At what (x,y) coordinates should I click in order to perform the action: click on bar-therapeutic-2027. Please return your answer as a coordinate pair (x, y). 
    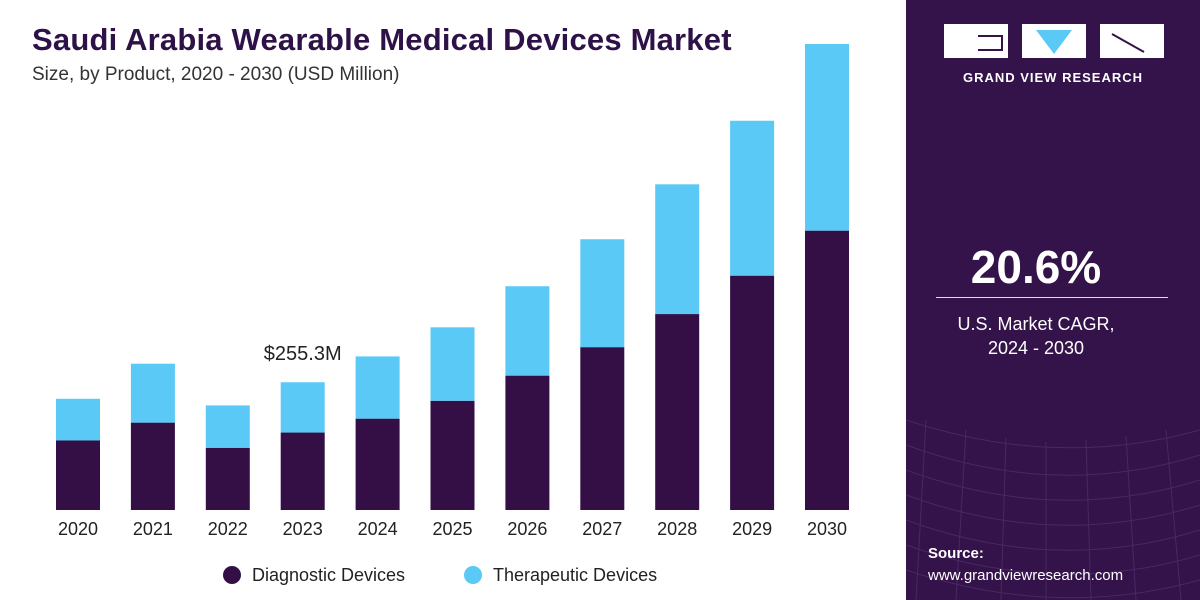
    Looking at the image, I should click on (602, 293).